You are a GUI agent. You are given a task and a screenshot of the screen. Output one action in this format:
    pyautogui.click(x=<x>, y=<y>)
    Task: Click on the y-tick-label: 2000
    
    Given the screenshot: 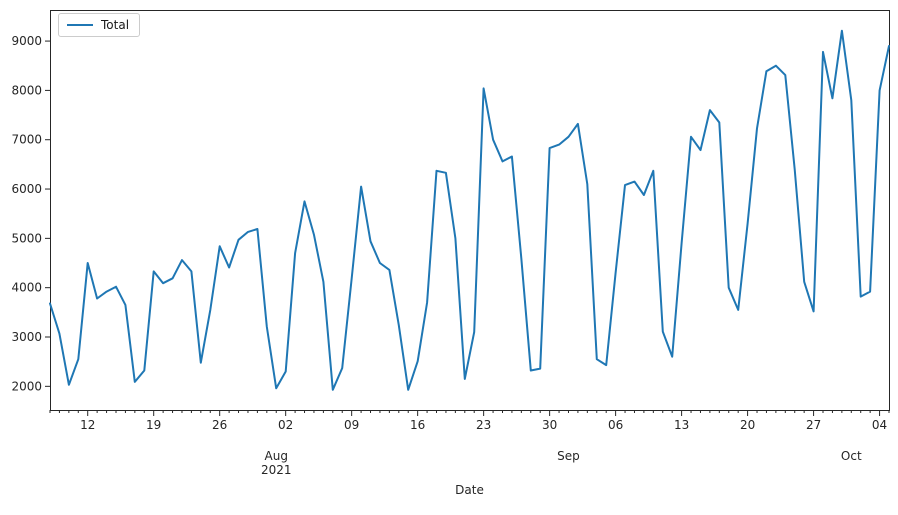 What is the action you would take?
    pyautogui.click(x=26, y=386)
    